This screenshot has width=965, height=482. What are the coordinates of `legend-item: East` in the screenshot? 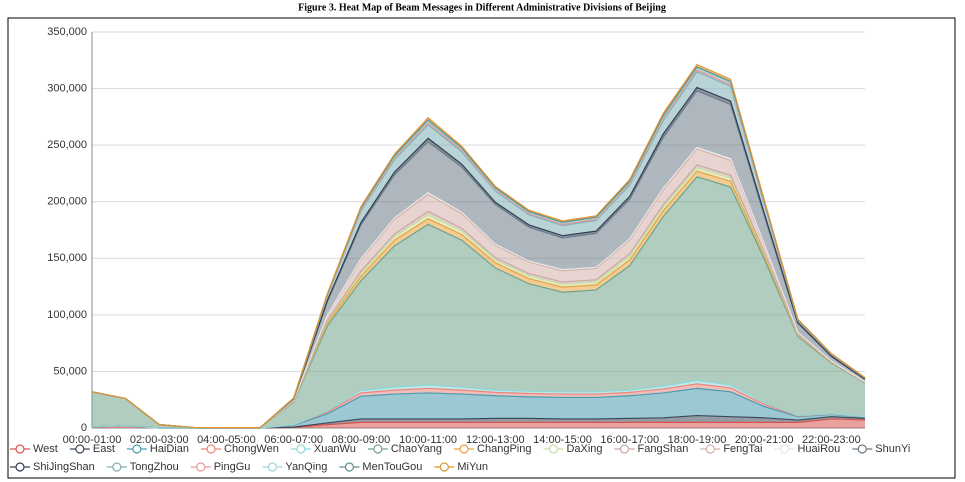 It's located at (92, 449).